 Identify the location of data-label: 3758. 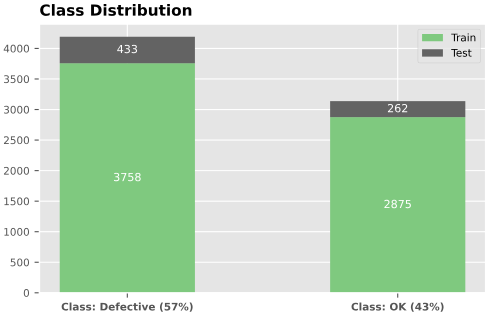
(127, 177).